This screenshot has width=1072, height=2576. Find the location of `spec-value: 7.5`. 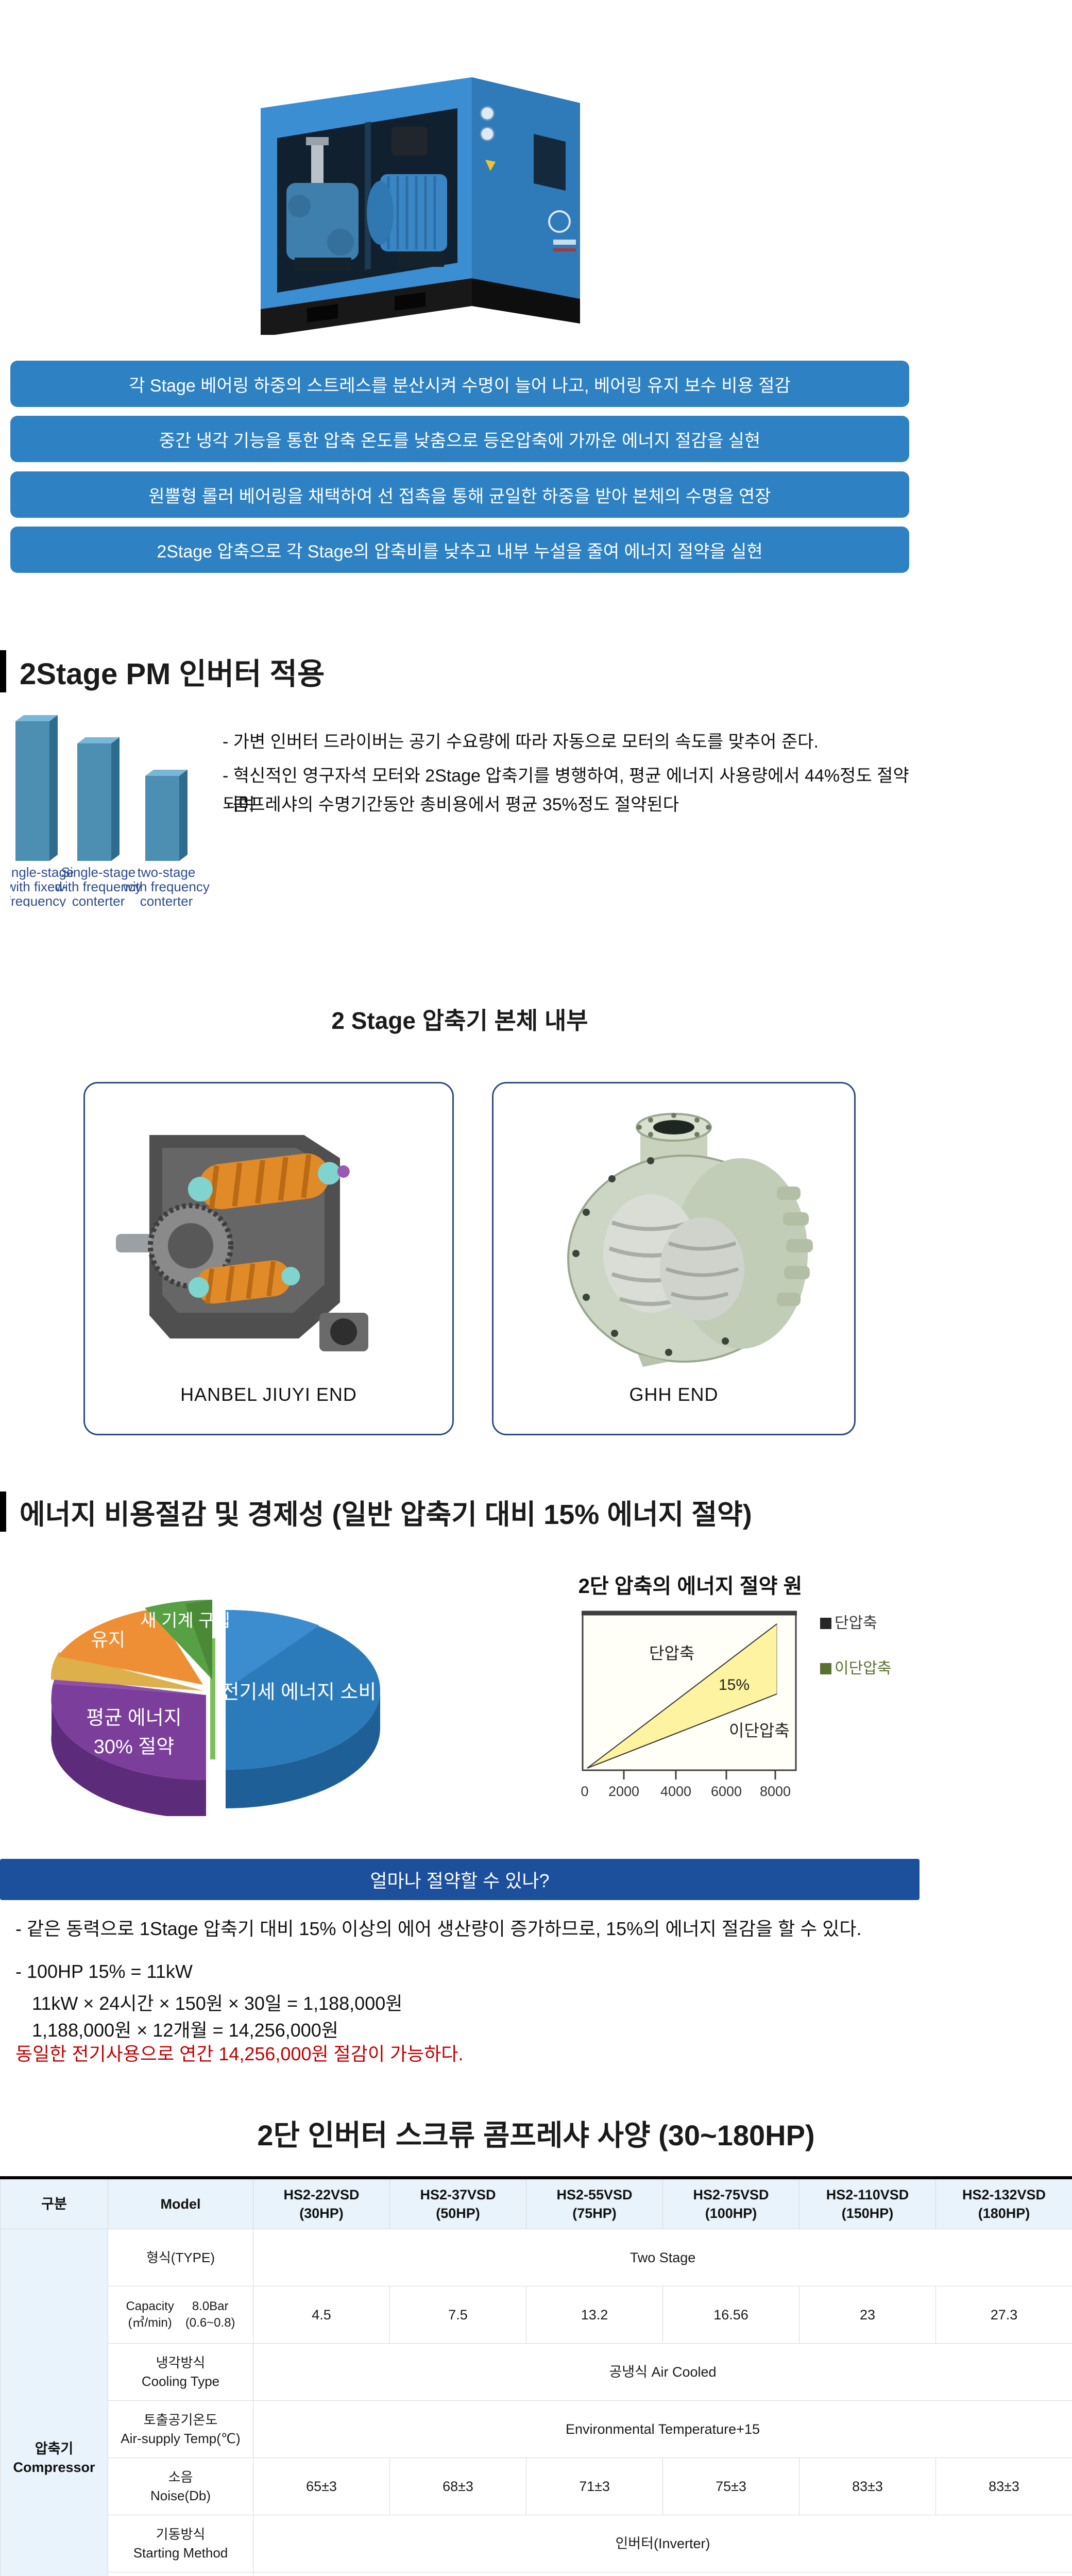

spec-value: 7.5 is located at coordinates (457, 2315).